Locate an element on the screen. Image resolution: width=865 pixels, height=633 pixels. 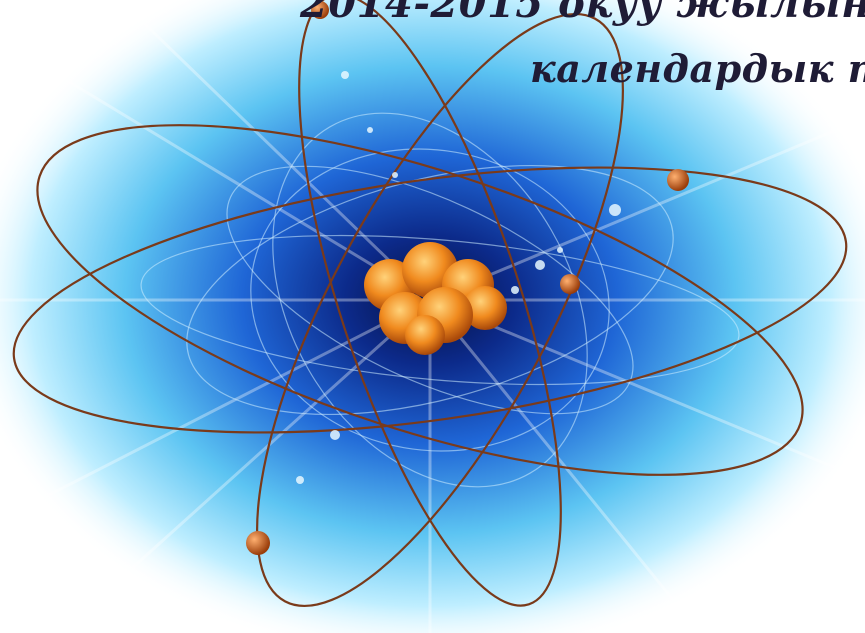
title-line-1: 2014-2015 окуу жылына is located at coordinates (582, 13).